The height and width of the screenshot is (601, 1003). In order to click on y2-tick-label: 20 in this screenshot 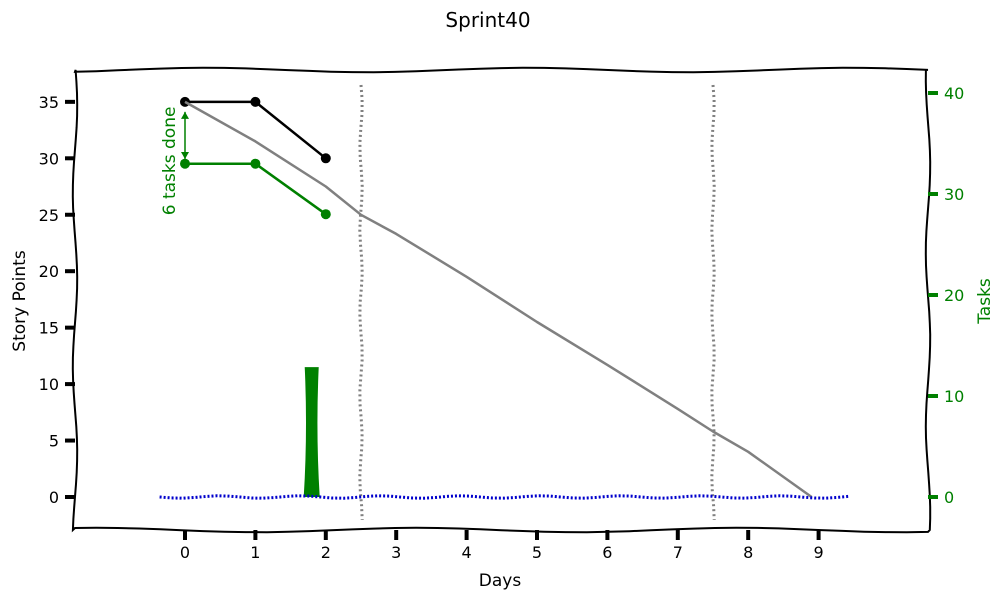, I will do `click(954, 295)`.